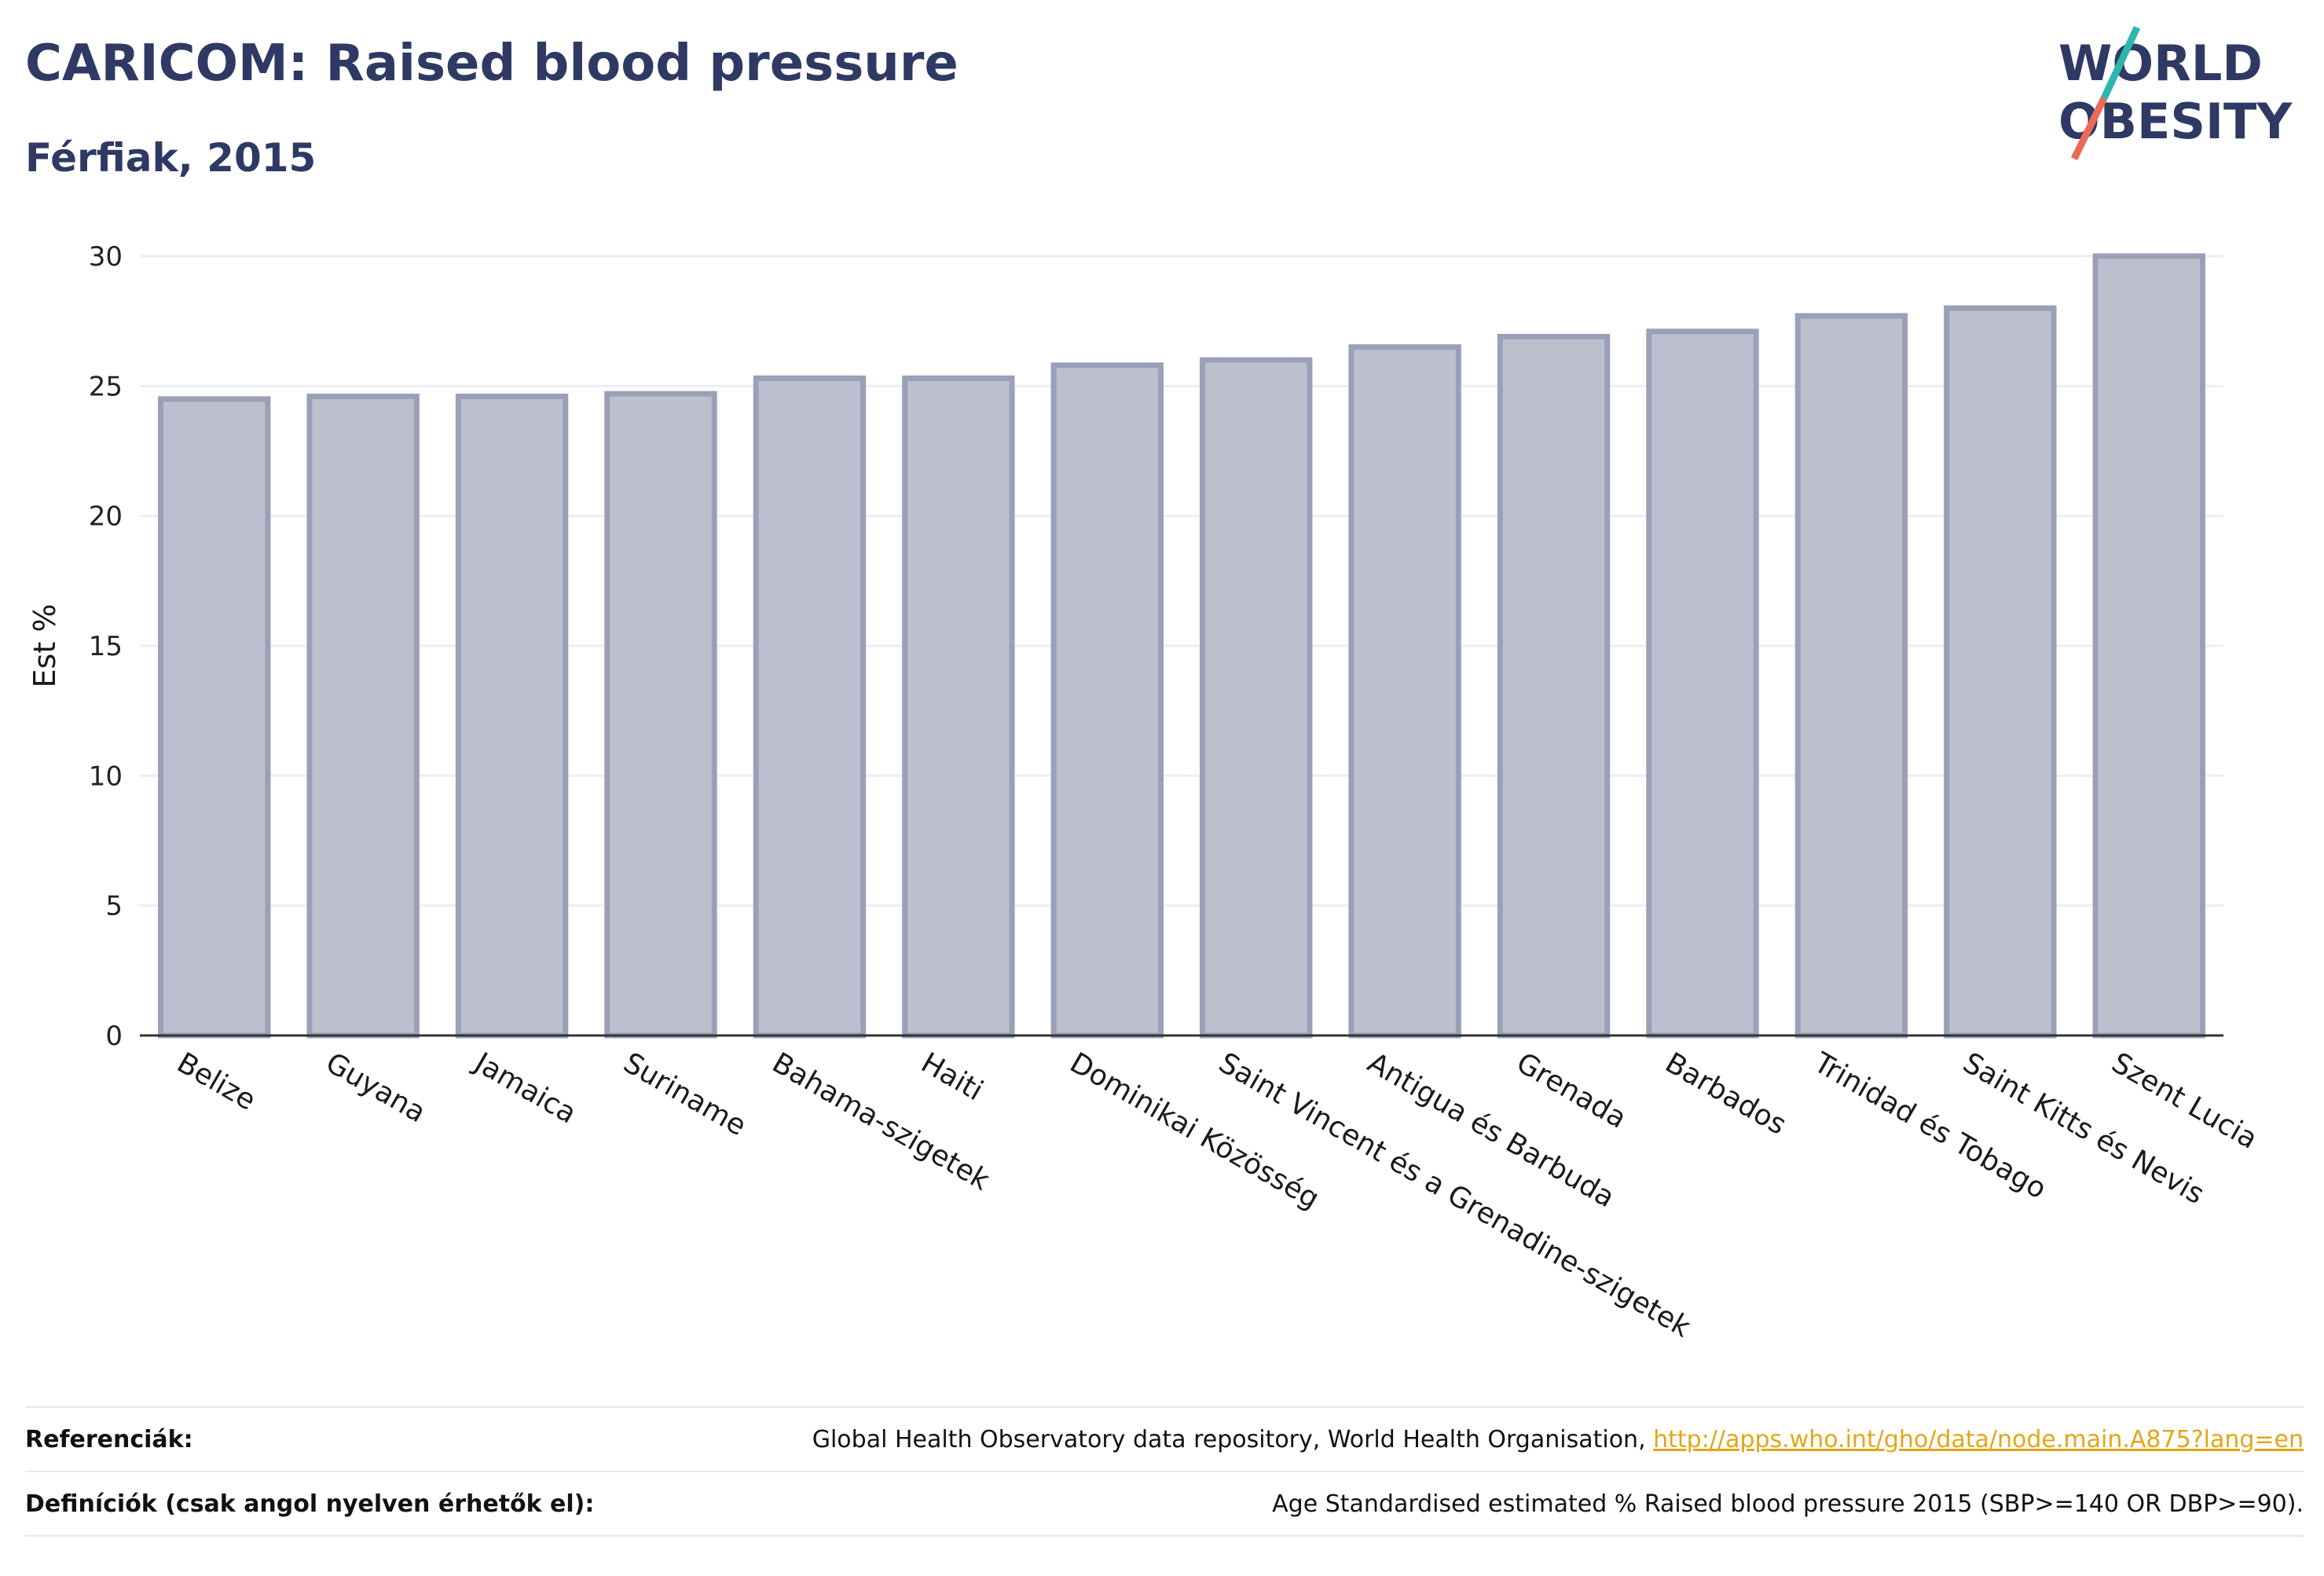 The width and height of the screenshot is (2324, 1576). I want to click on x-tick-label: Dominikai Közösség, so click(1195, 1130).